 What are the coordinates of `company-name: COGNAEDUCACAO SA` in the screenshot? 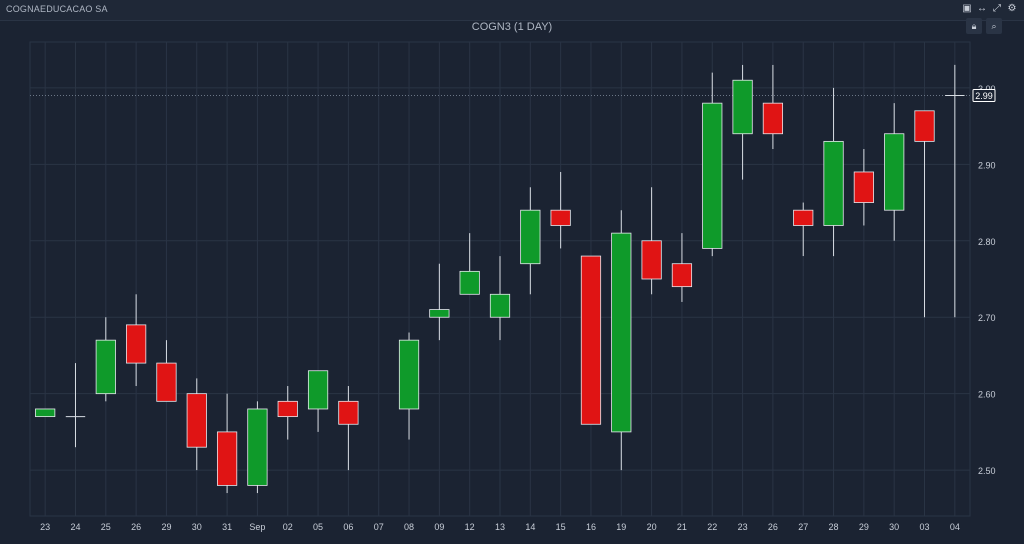 It's located at (57, 9).